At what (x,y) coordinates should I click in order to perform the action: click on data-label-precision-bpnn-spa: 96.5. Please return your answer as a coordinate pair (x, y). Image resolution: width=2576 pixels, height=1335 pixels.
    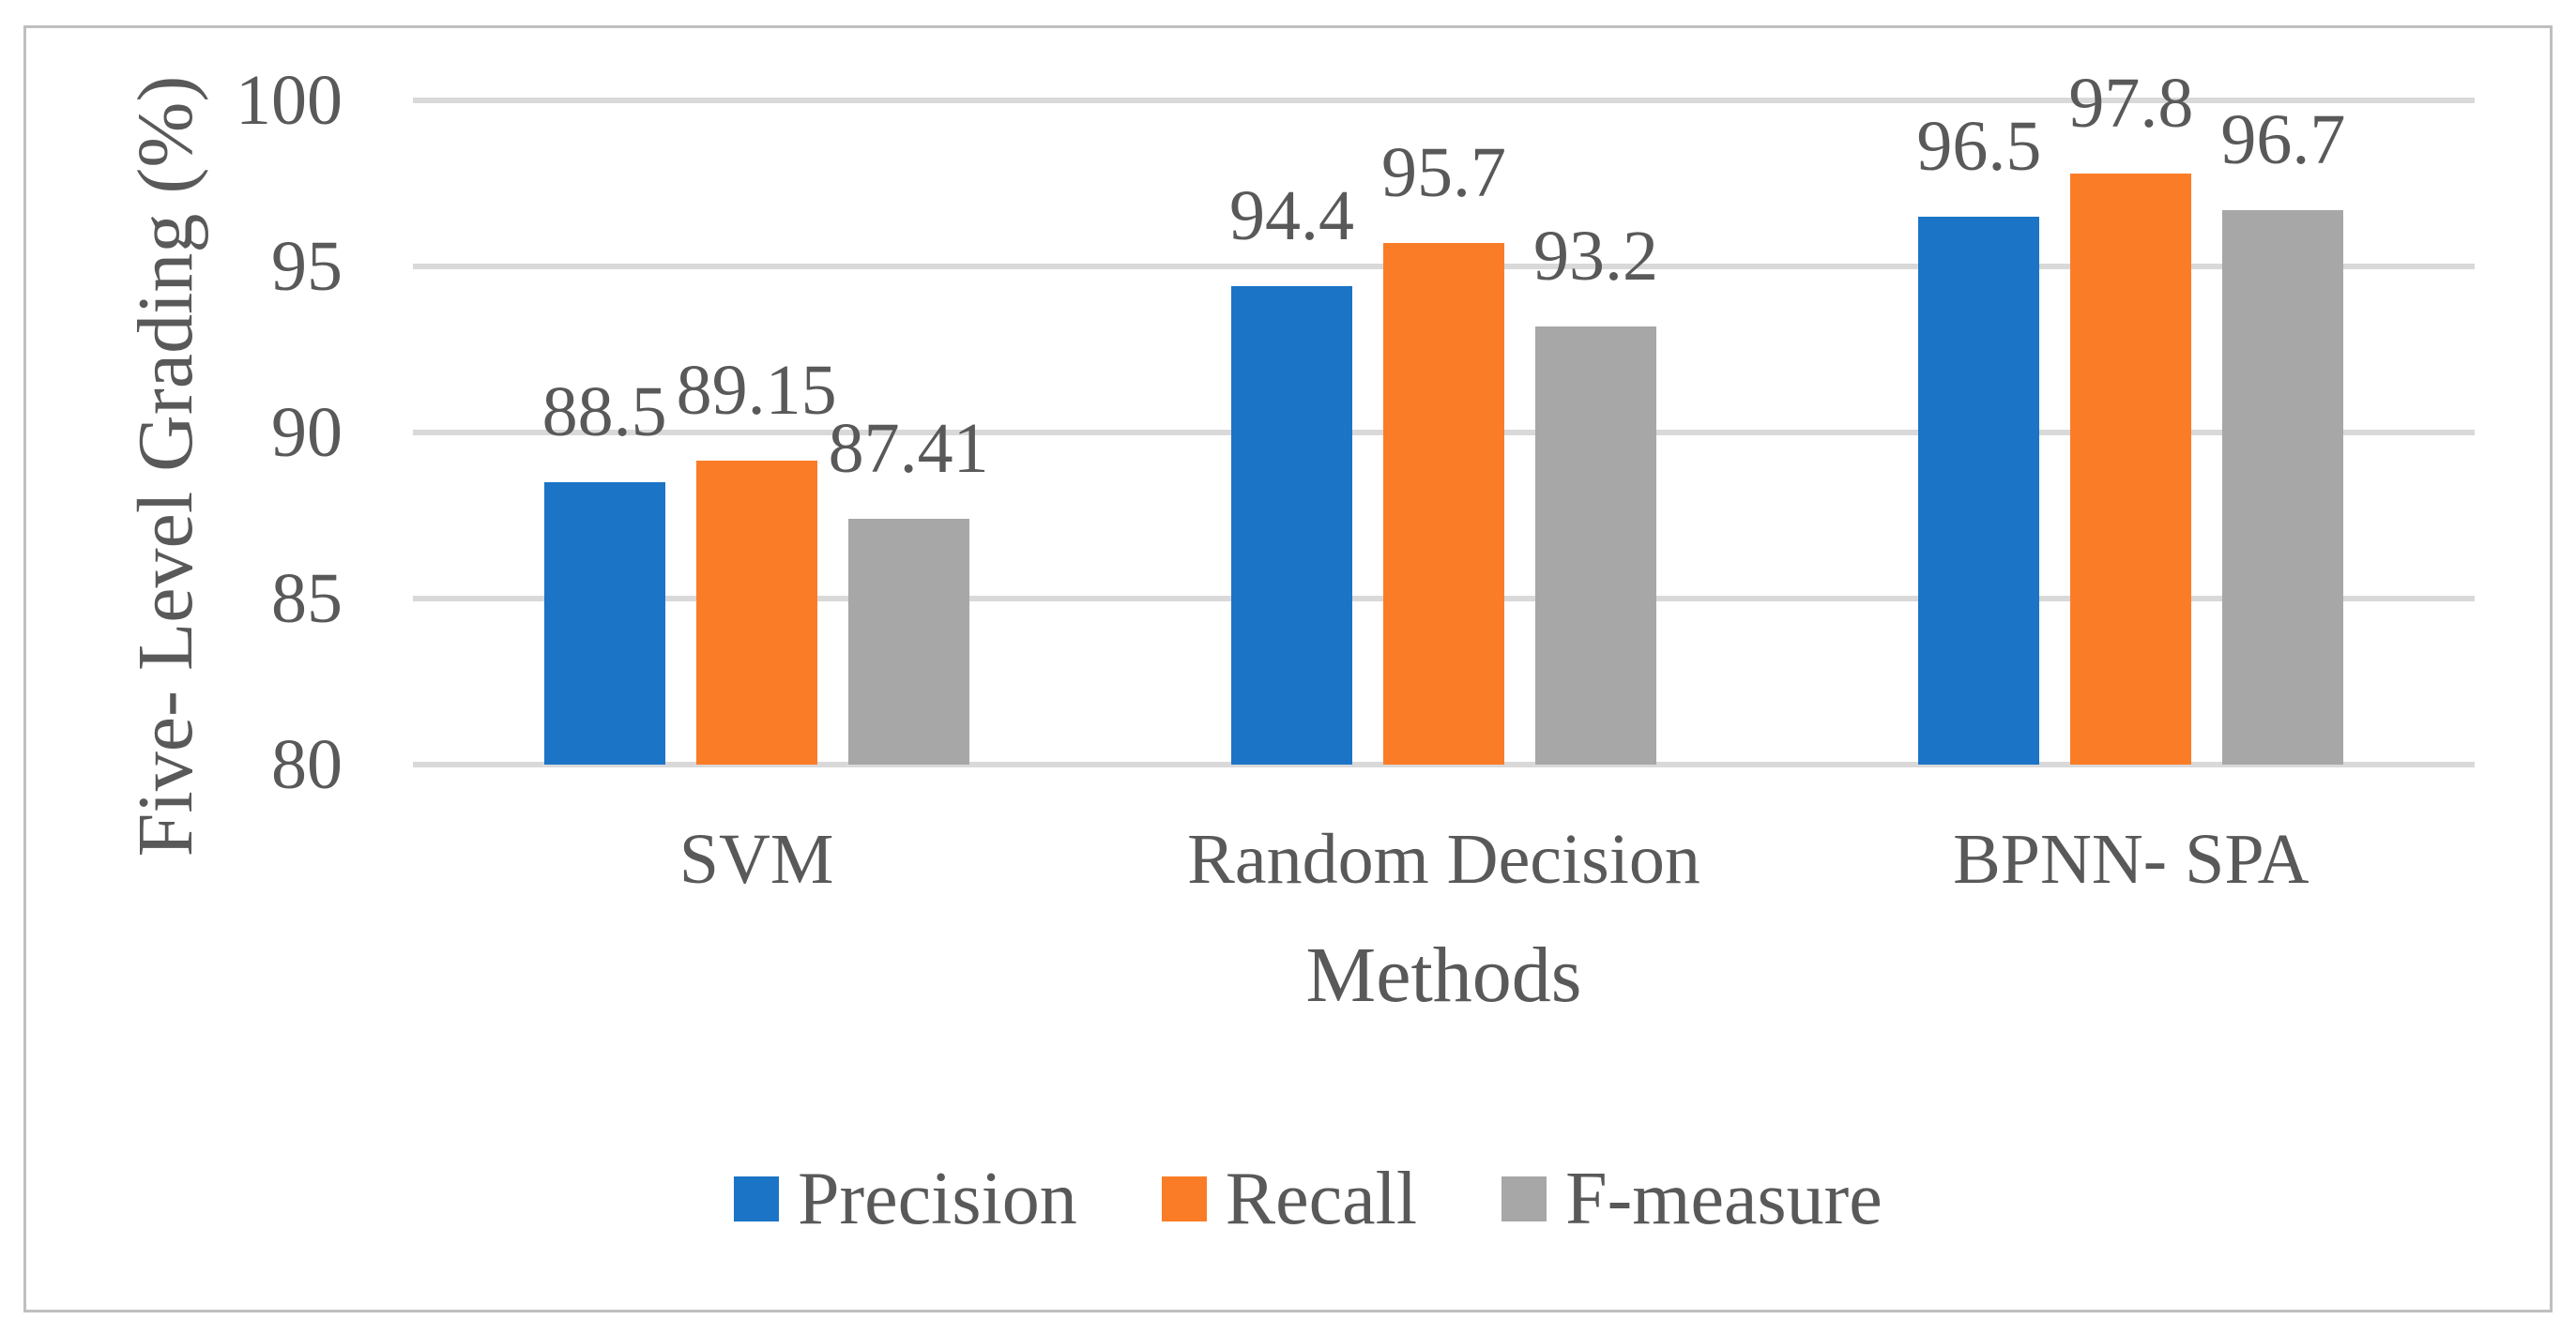
    Looking at the image, I should click on (1979, 146).